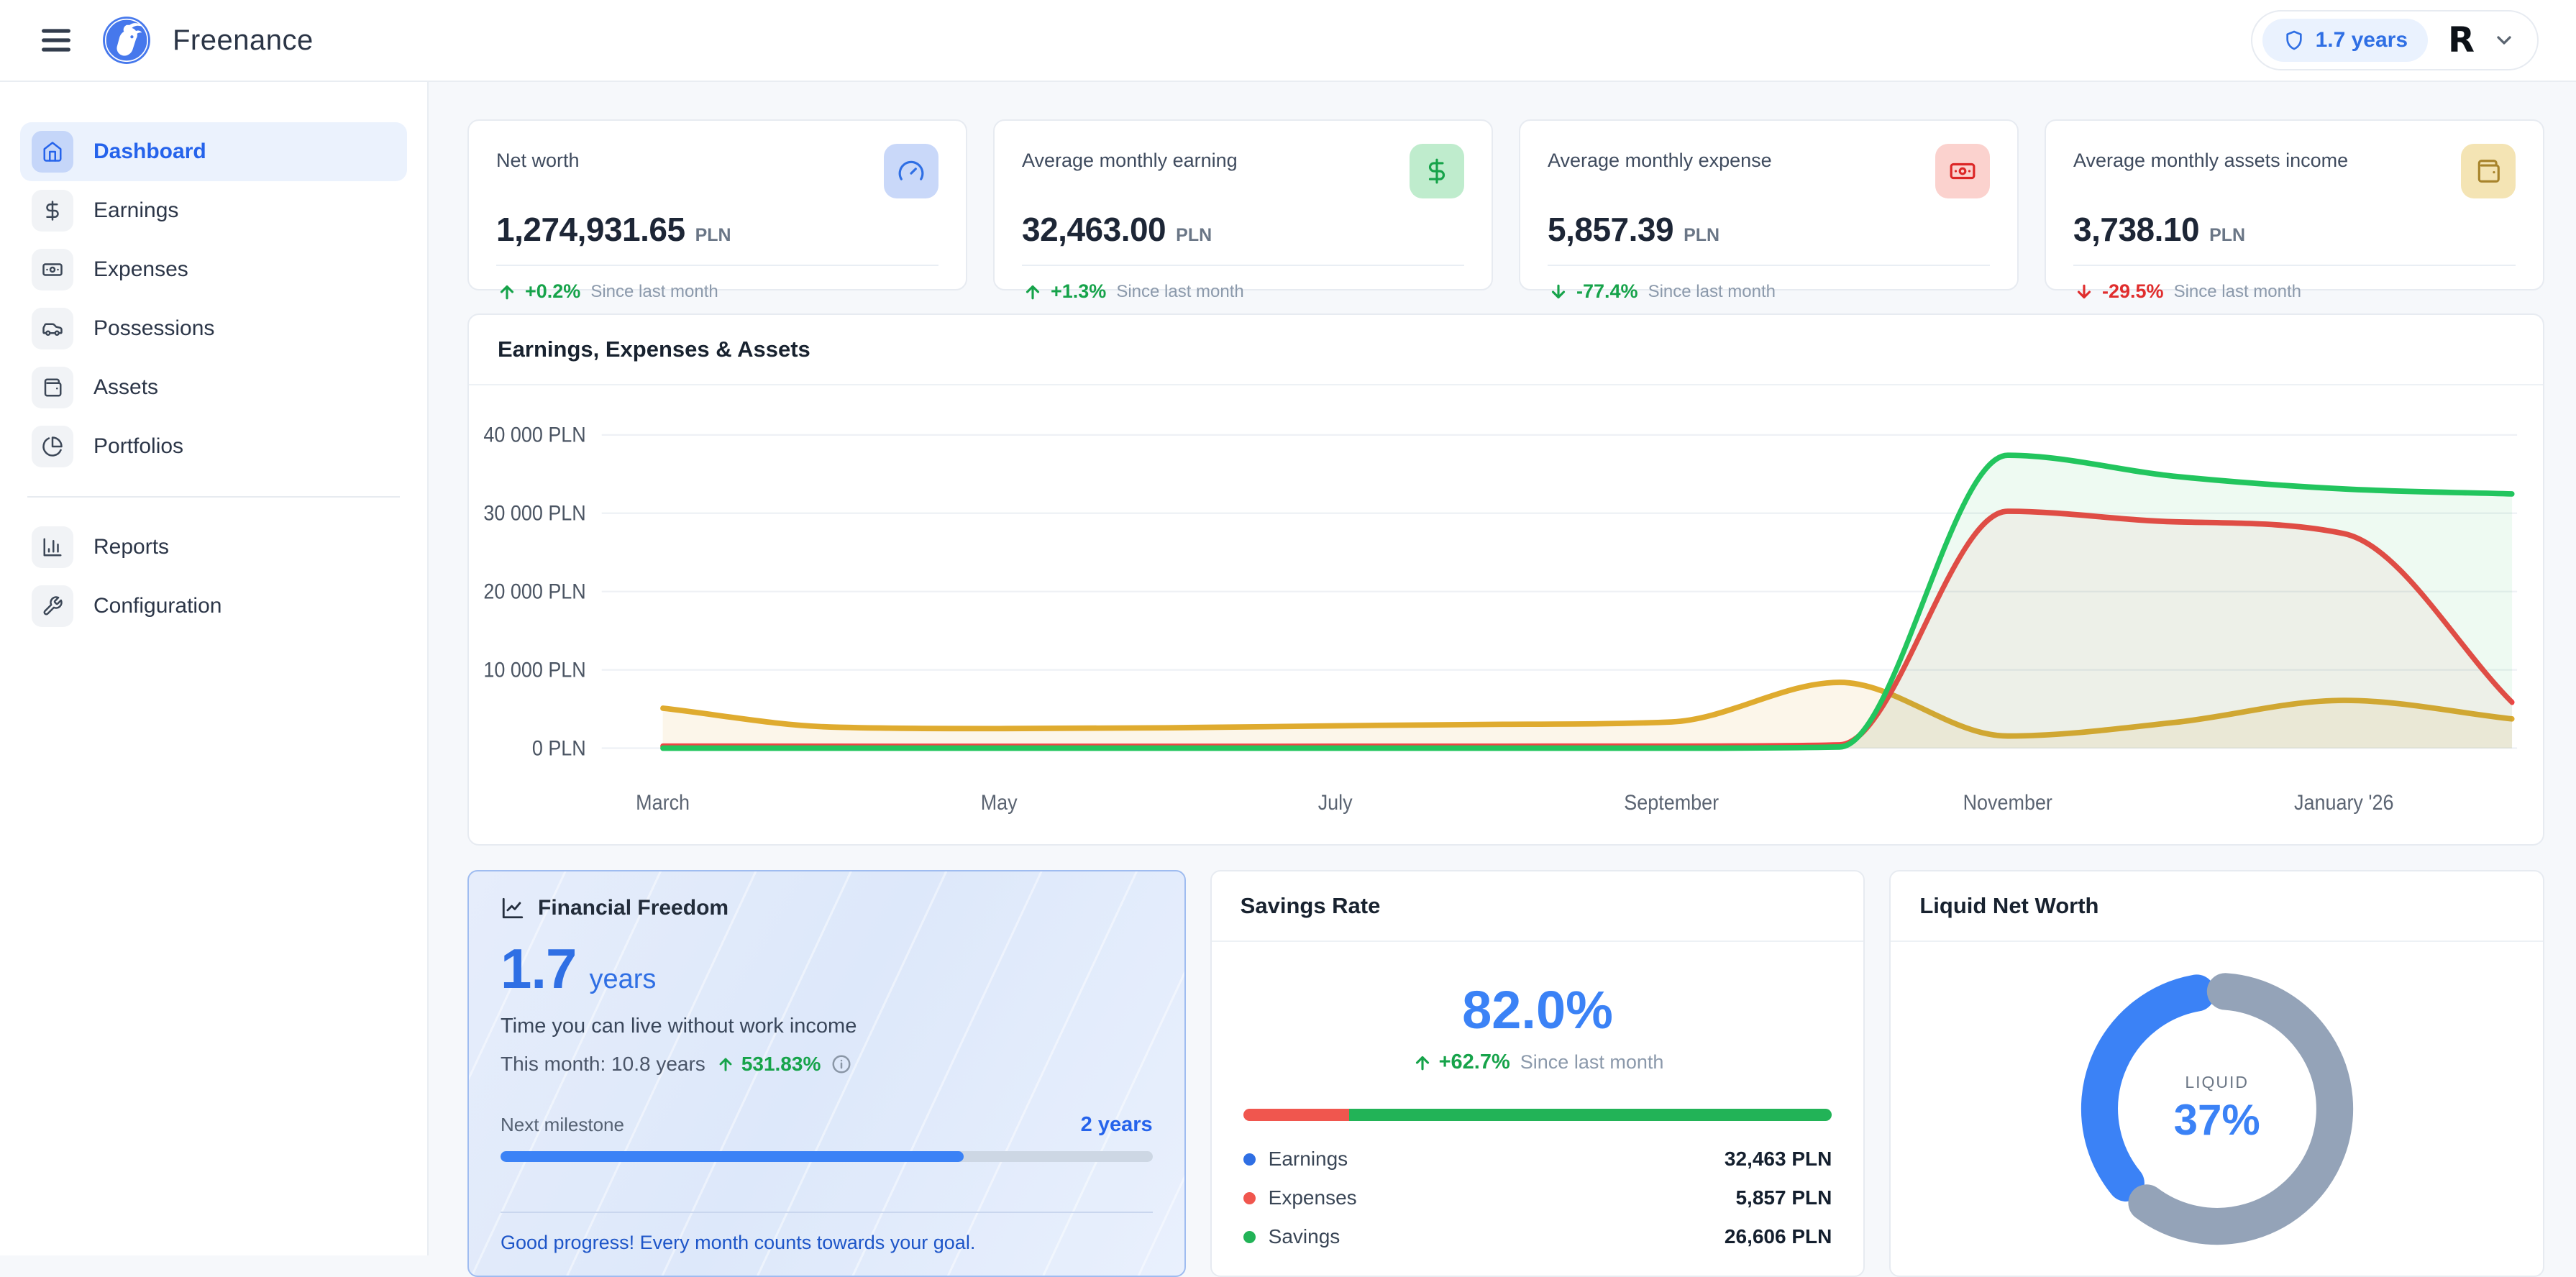 The height and width of the screenshot is (1277, 2576). Describe the element at coordinates (841, 1064) in the screenshot. I see `info-icon` at that location.